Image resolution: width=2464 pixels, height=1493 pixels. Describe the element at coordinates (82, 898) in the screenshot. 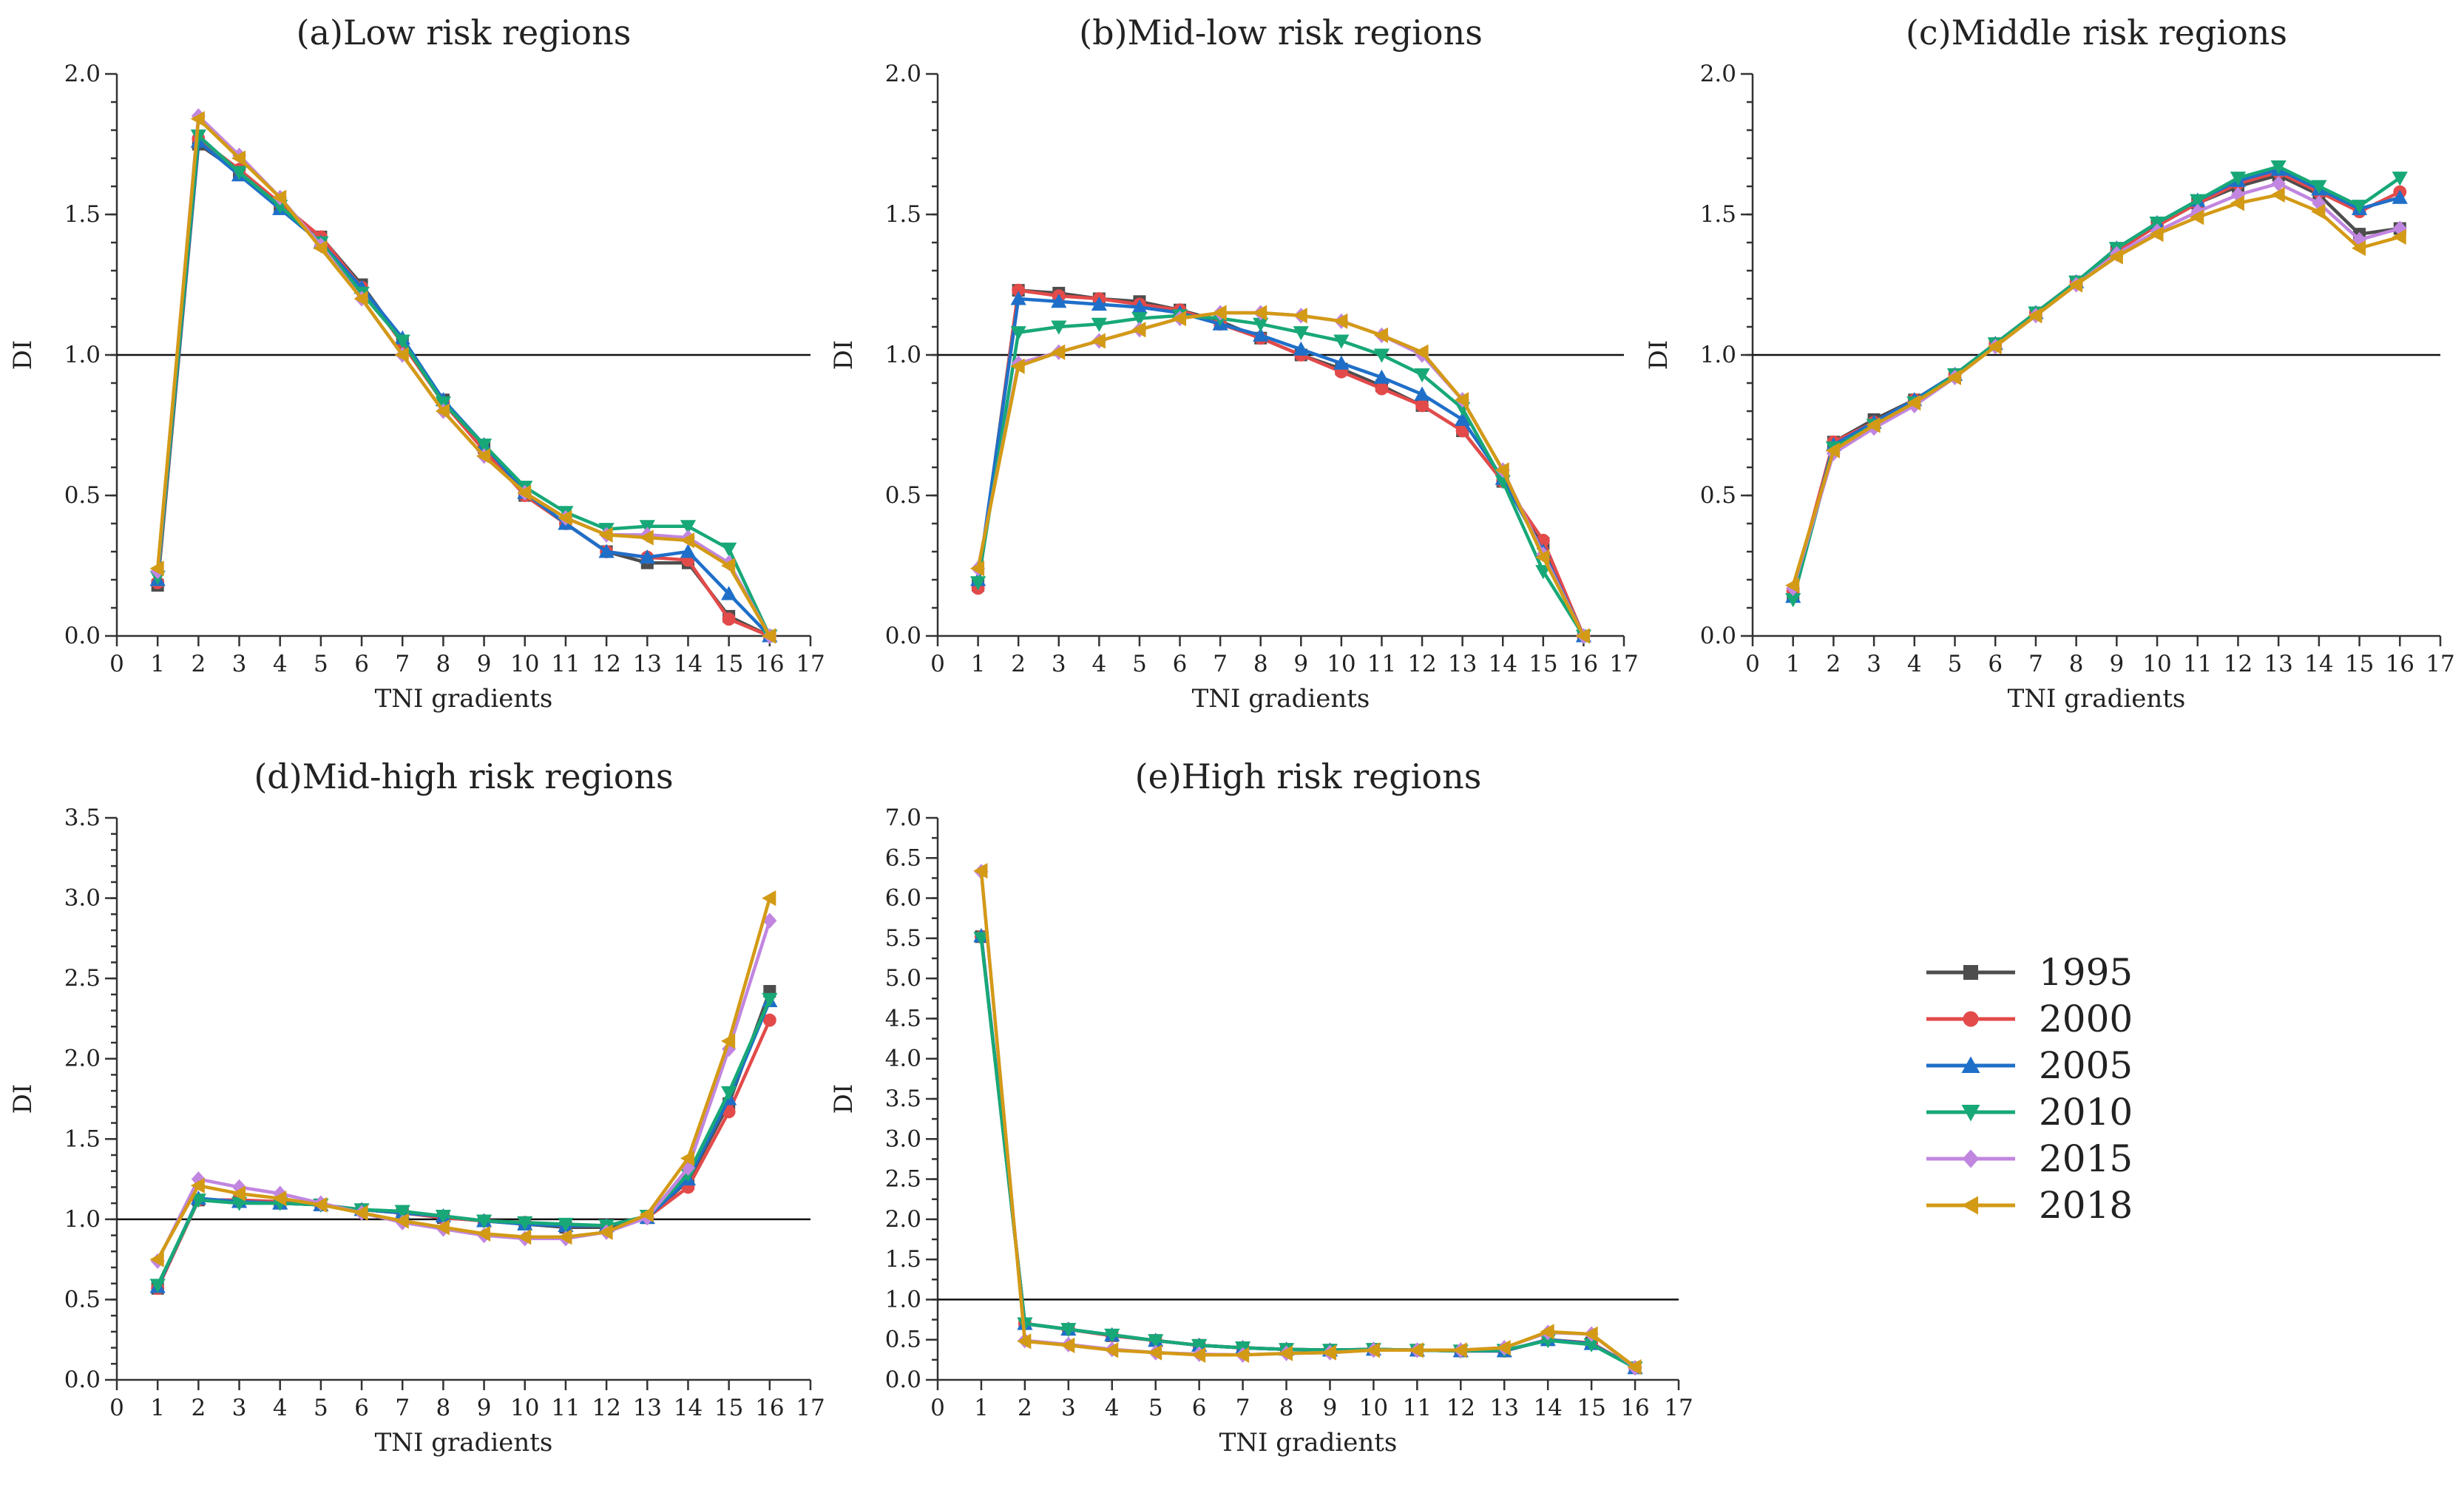

I see `y-tick-label: 3.0` at that location.